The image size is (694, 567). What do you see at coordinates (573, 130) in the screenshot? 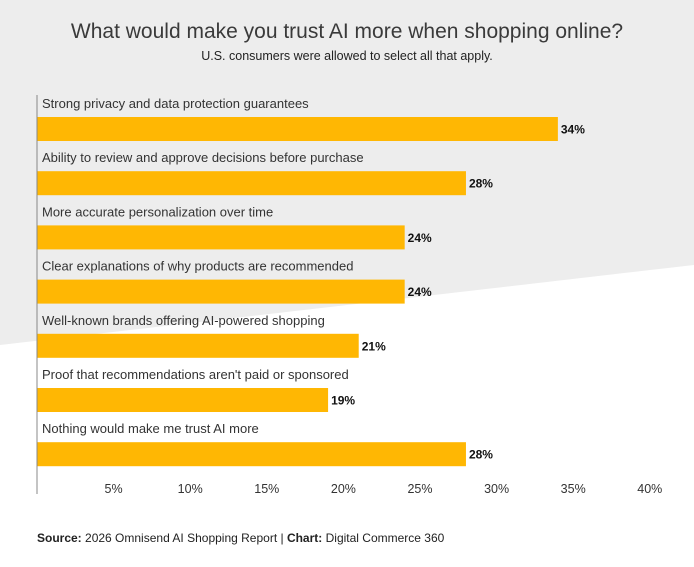
I see `value-label: 34%` at bounding box center [573, 130].